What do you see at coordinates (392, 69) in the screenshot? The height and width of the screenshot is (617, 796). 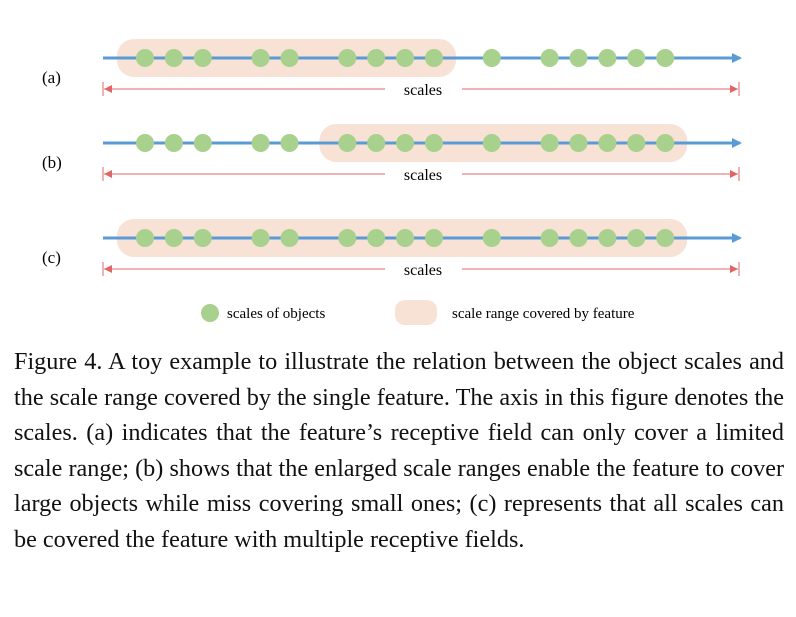 I see `row-a: (a) scales` at bounding box center [392, 69].